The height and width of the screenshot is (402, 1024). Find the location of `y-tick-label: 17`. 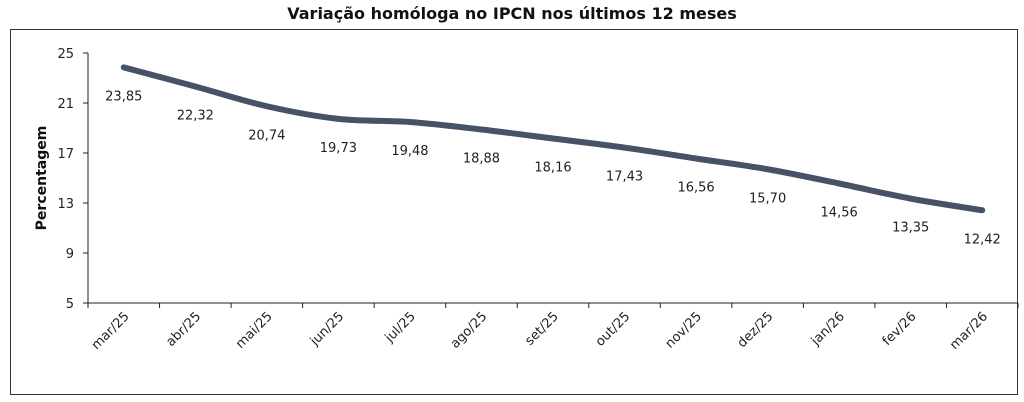

y-tick-label: 17 is located at coordinates (65, 154).